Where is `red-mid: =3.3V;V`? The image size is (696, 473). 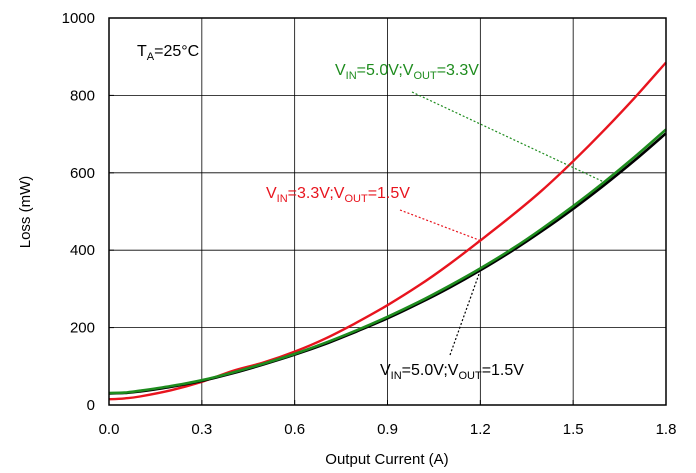
red-mid: =3.3V;V is located at coordinates (316, 193).